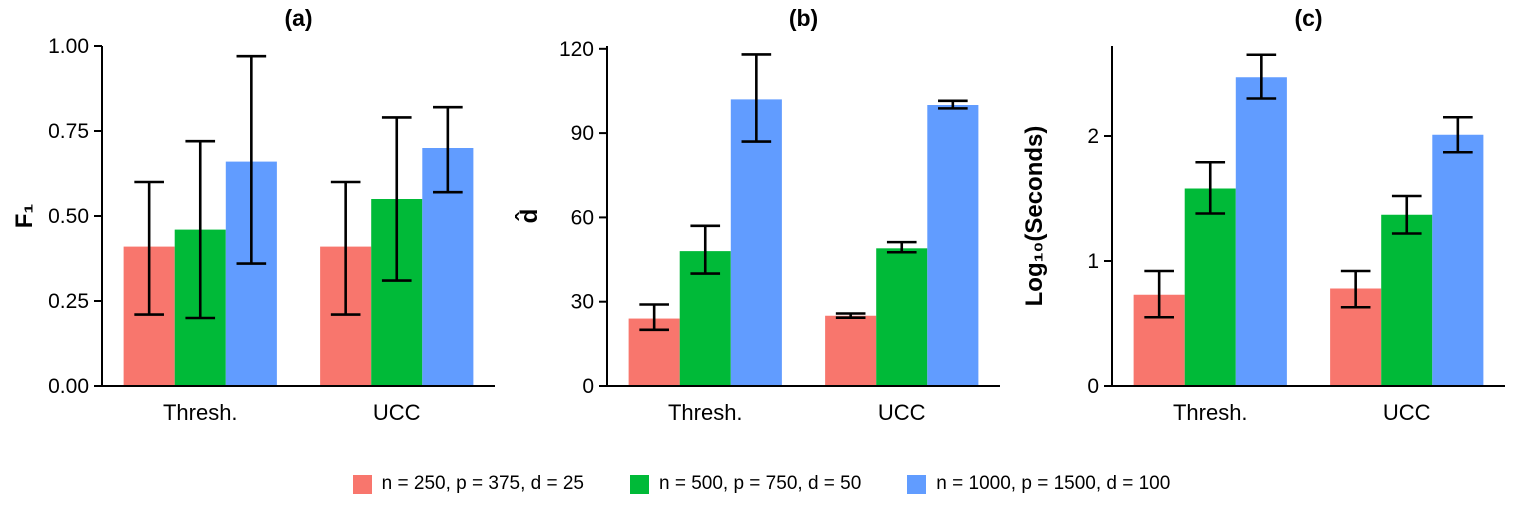 Image resolution: width=1523 pixels, height=530 pixels. I want to click on legend-item: n = 1000, p = 1500, d = 100, so click(1038, 484).